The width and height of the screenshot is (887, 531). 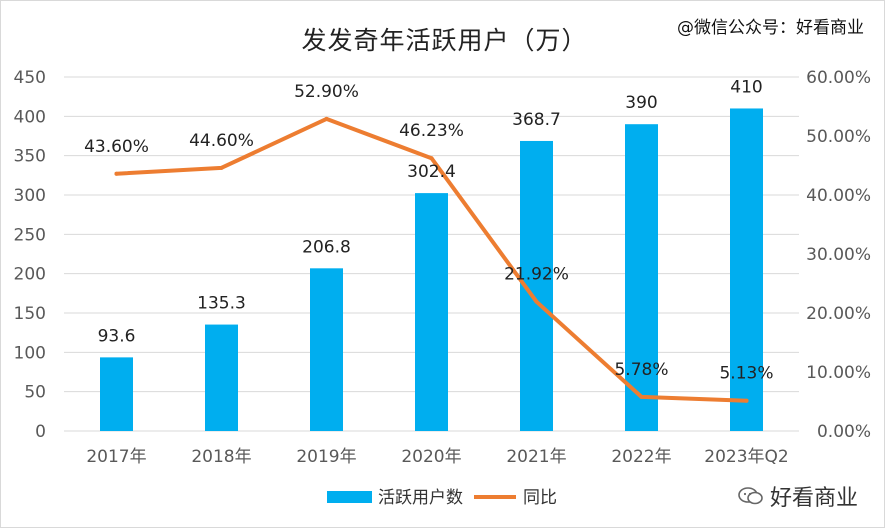 I want to click on line-data-label: 5.13%, so click(x=746, y=374).